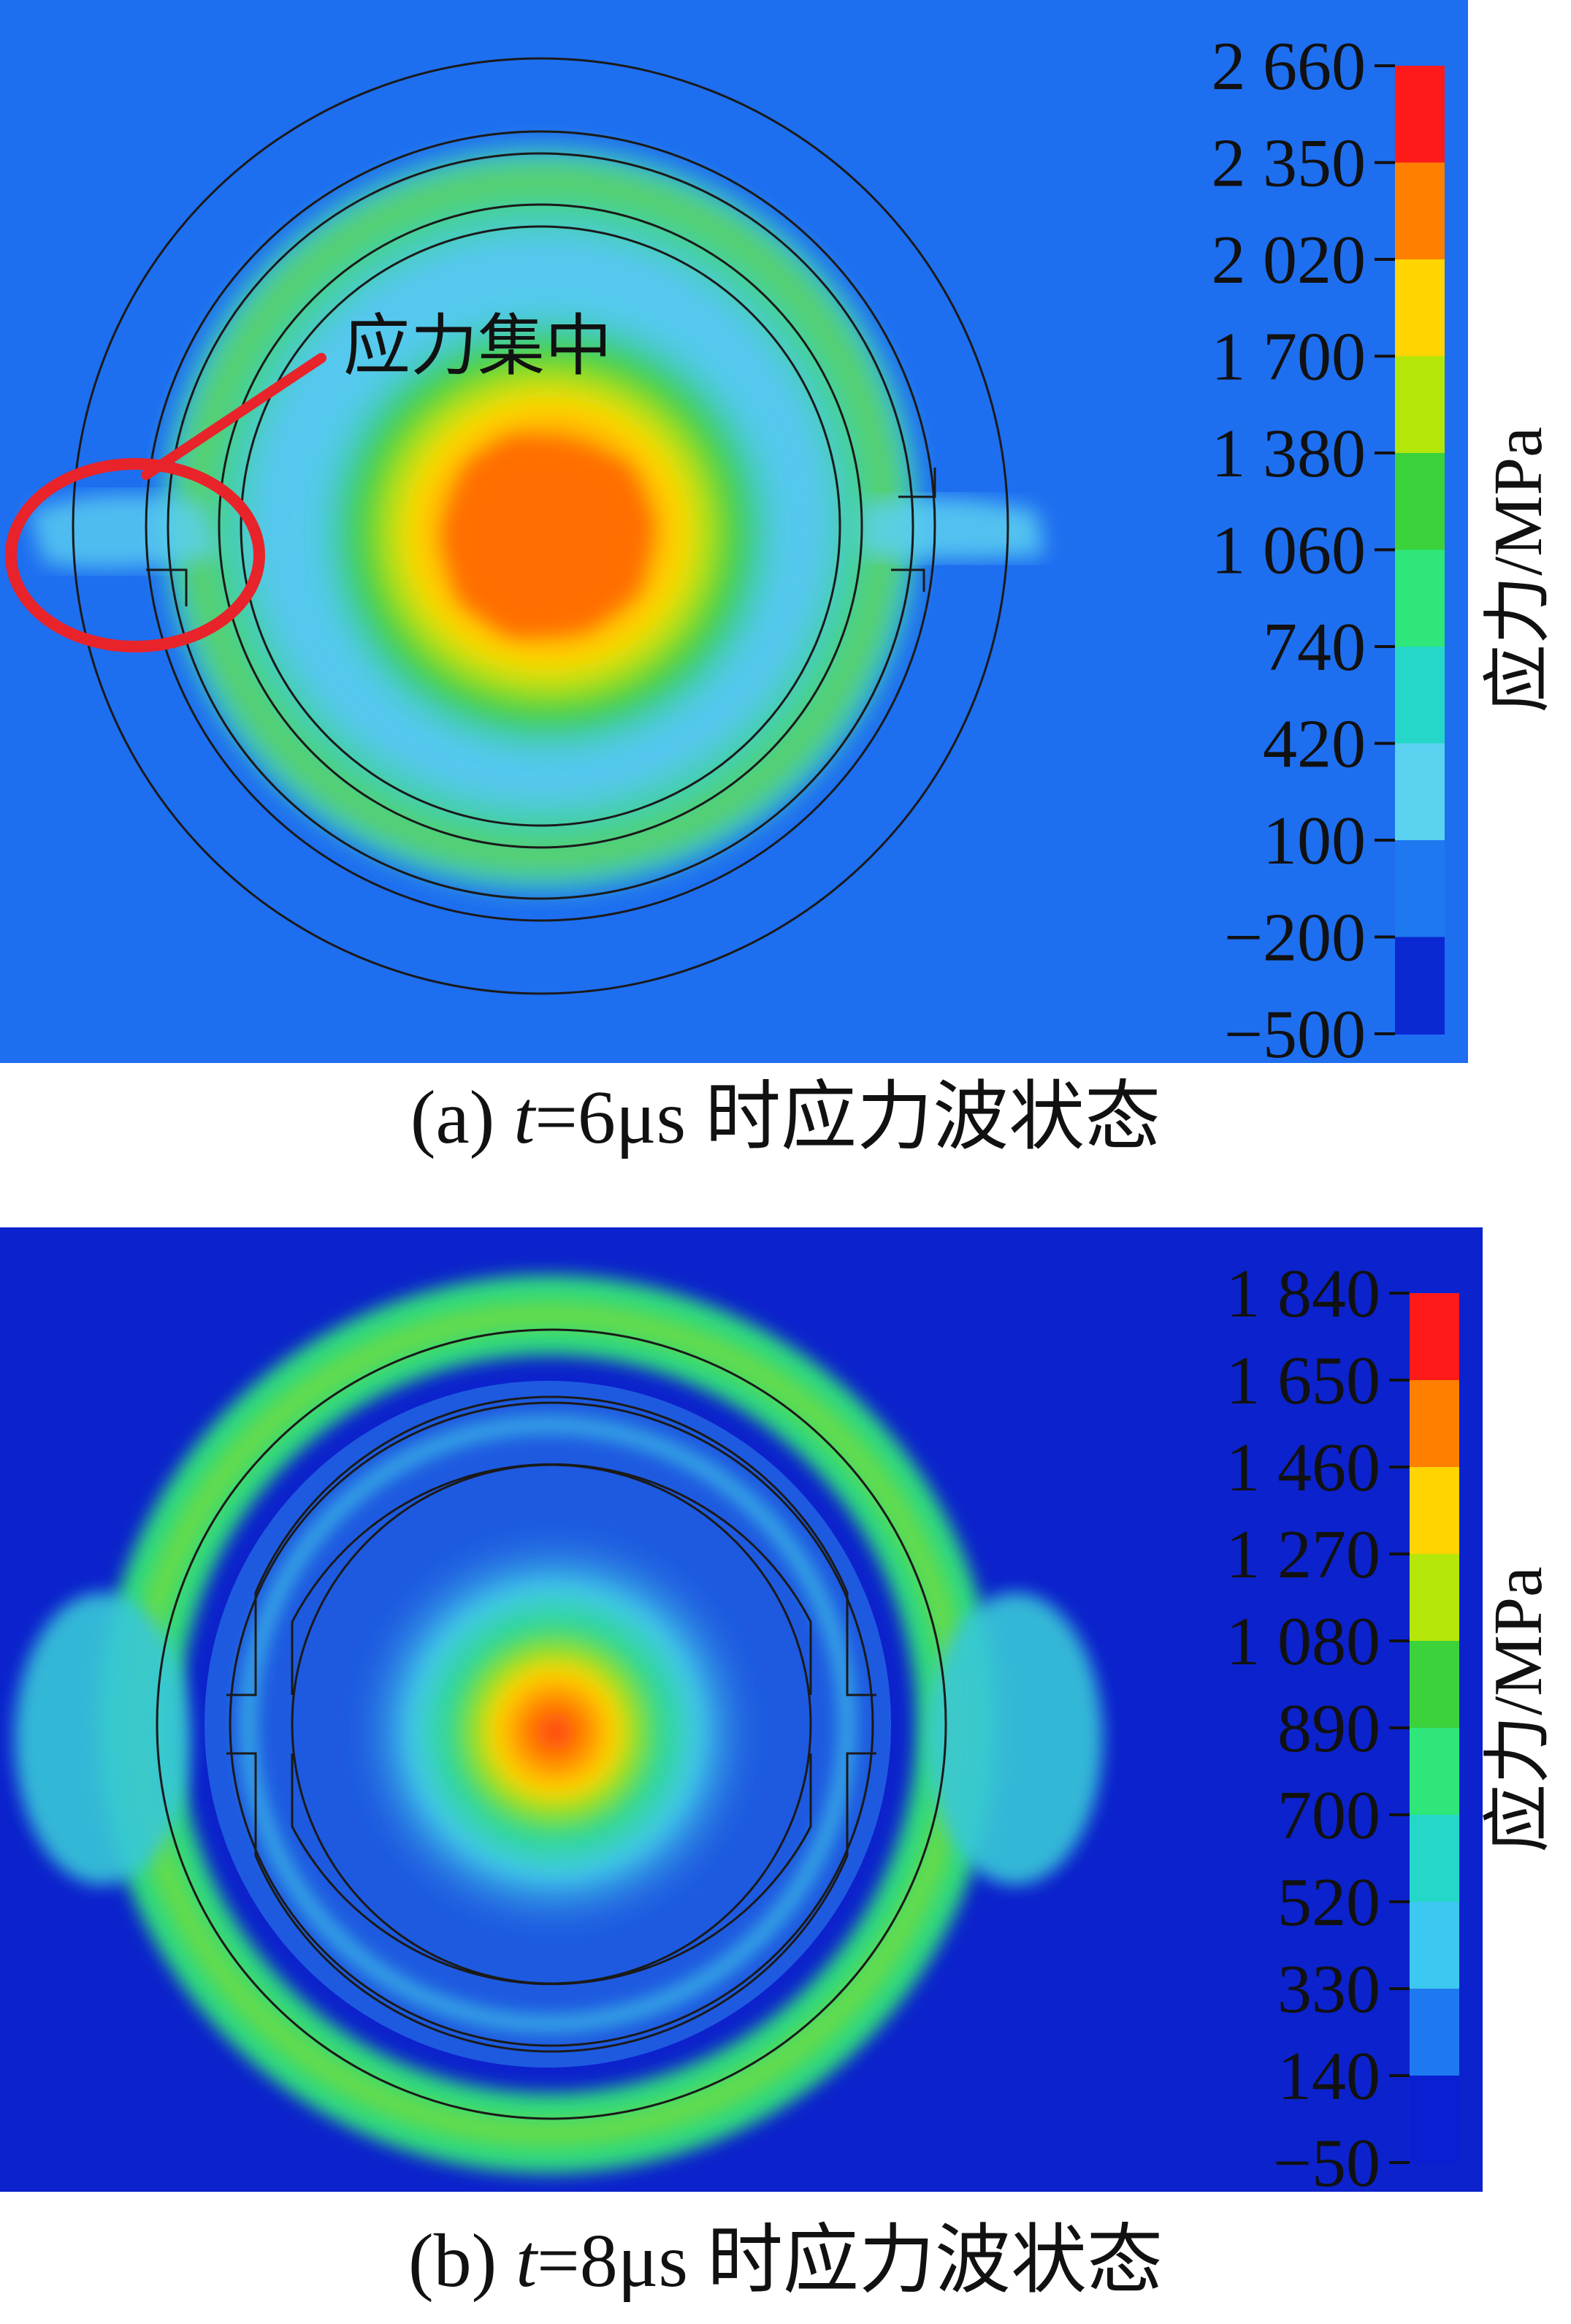  What do you see at coordinates (1303, 1294) in the screenshot?
I see `b-colorbar-tick-label: 1 840` at bounding box center [1303, 1294].